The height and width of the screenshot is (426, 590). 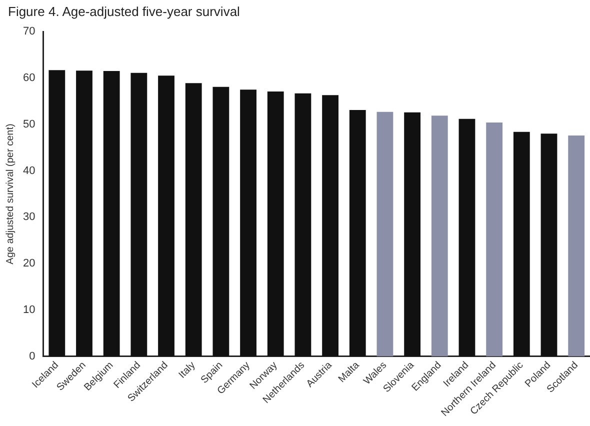 I want to click on y-tick-label: 50, so click(x=29, y=124).